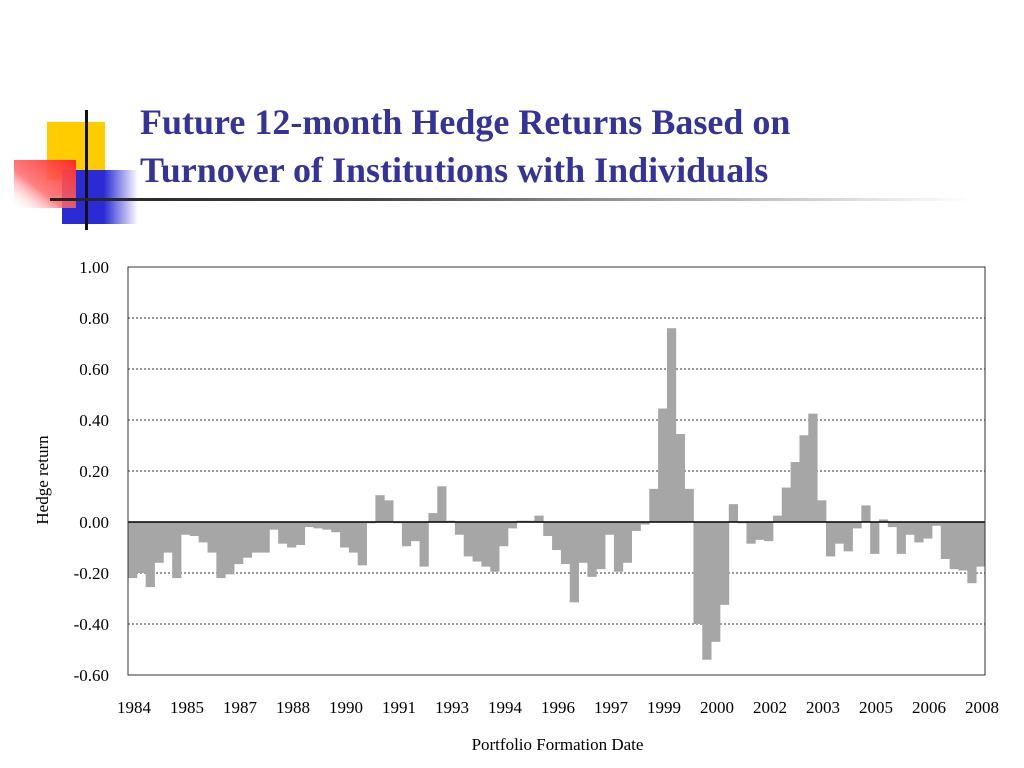  I want to click on x-tick-label: 2000, so click(717, 707).